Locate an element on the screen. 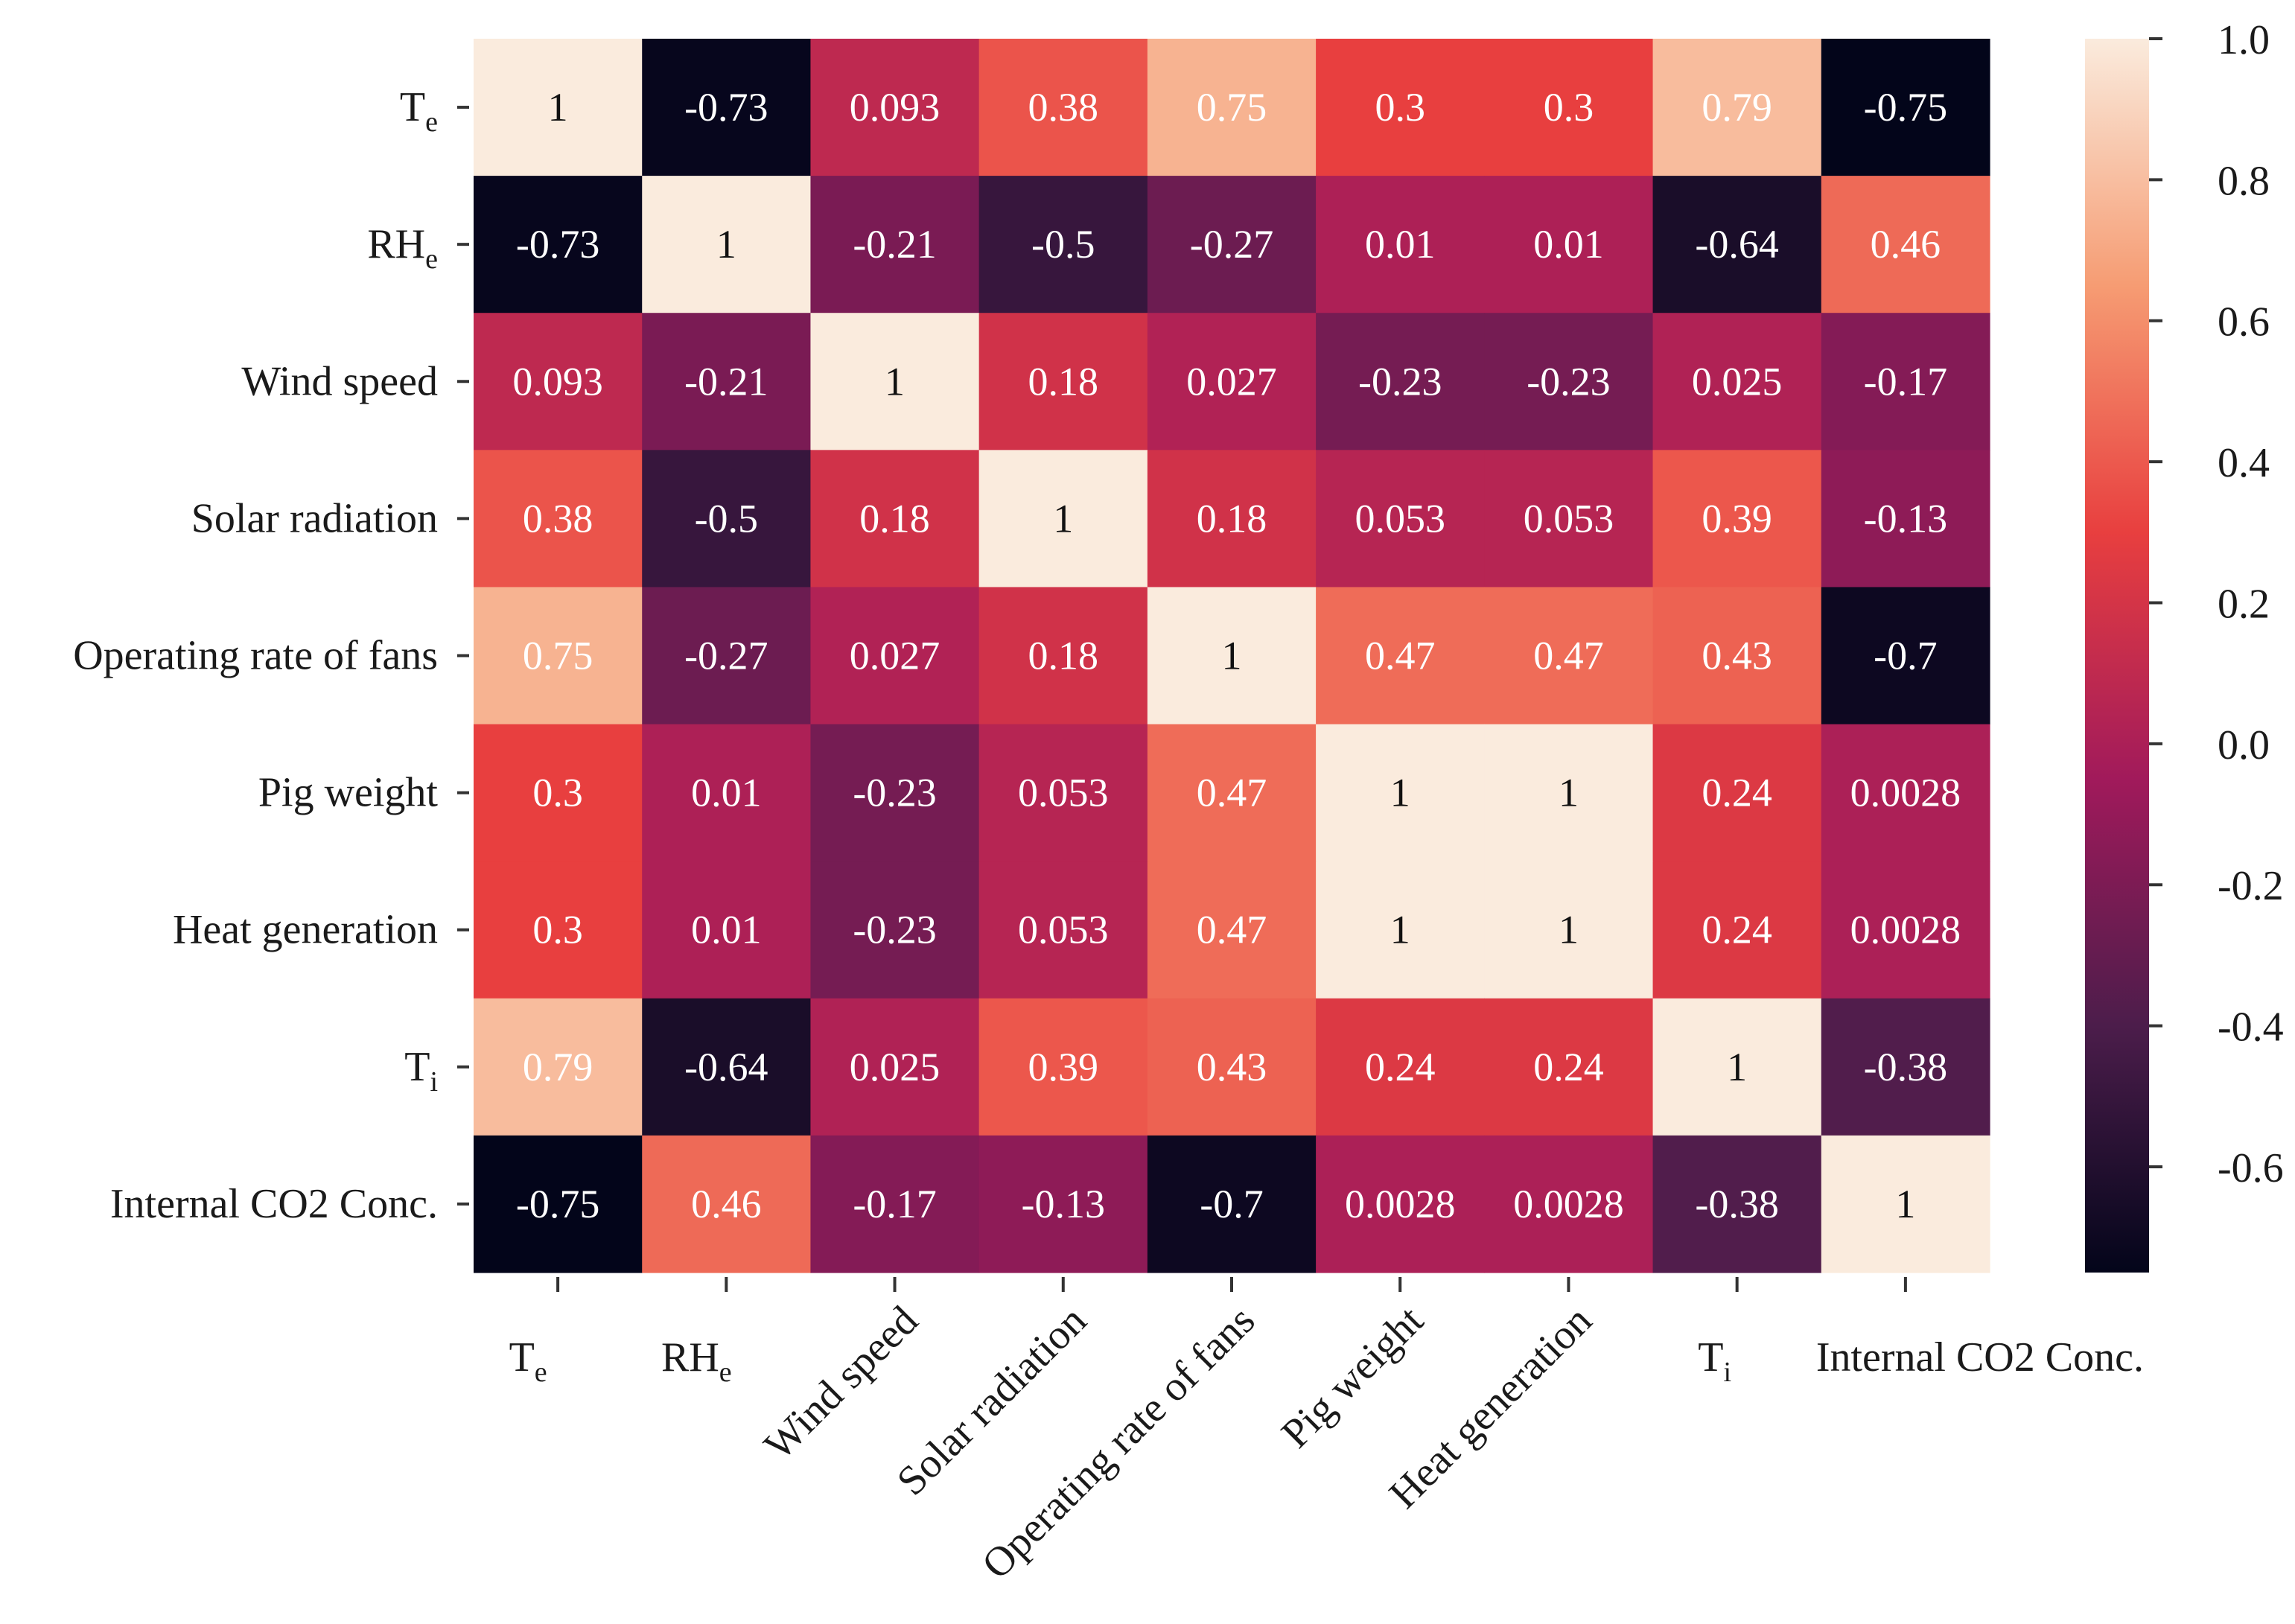 Image resolution: width=2295 pixels, height=1624 pixels. heatmap-cell-r0-c5 is located at coordinates (1400, 107).